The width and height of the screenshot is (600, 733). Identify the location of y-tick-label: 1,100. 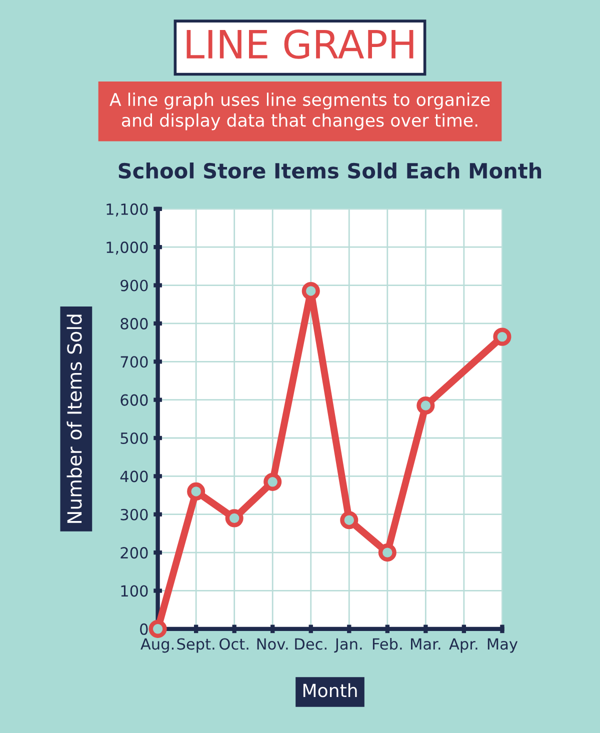
(127, 209).